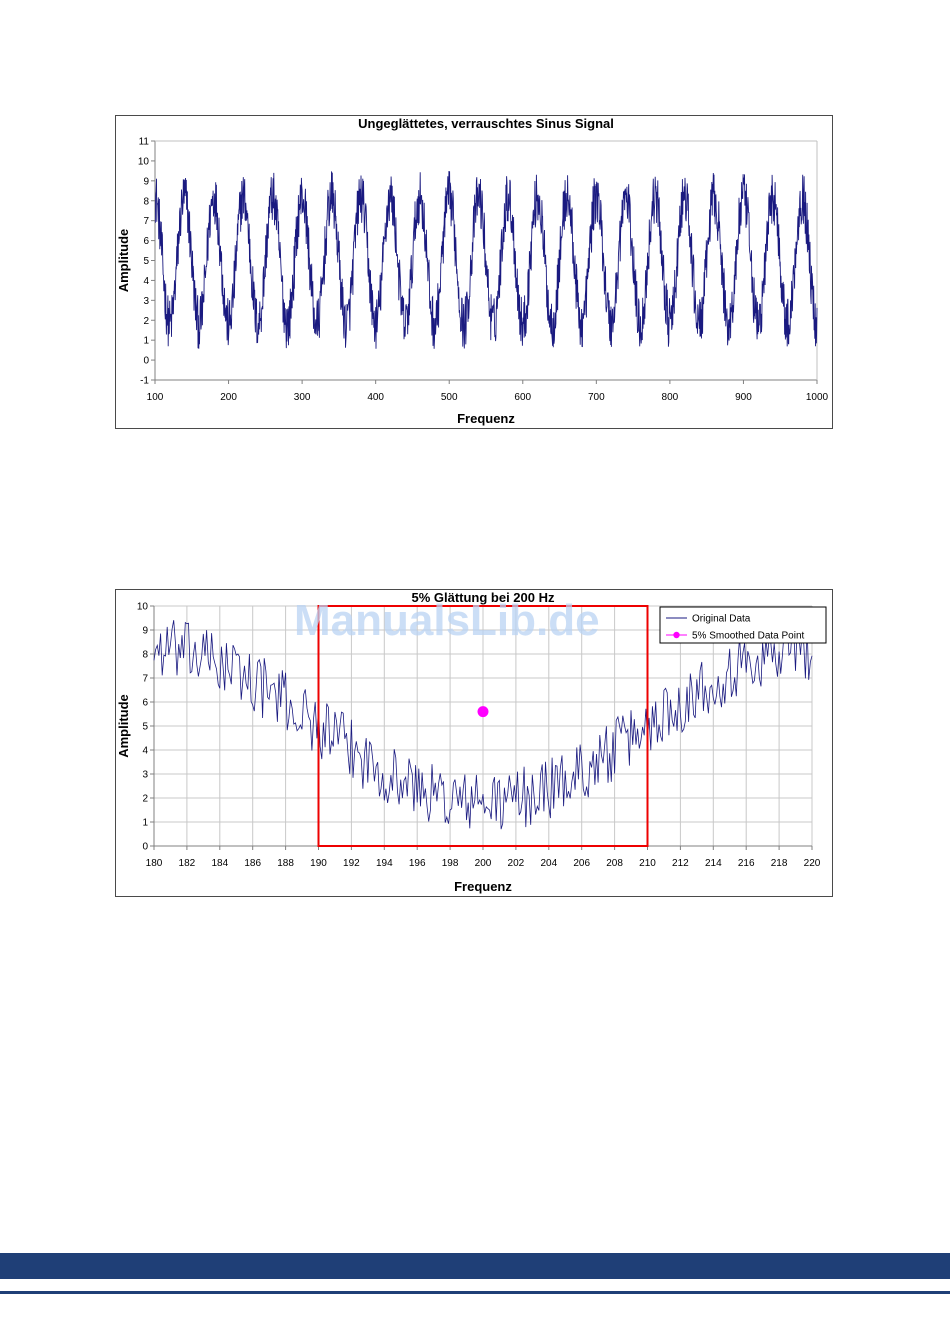  I want to click on legend-marker, so click(676, 635).